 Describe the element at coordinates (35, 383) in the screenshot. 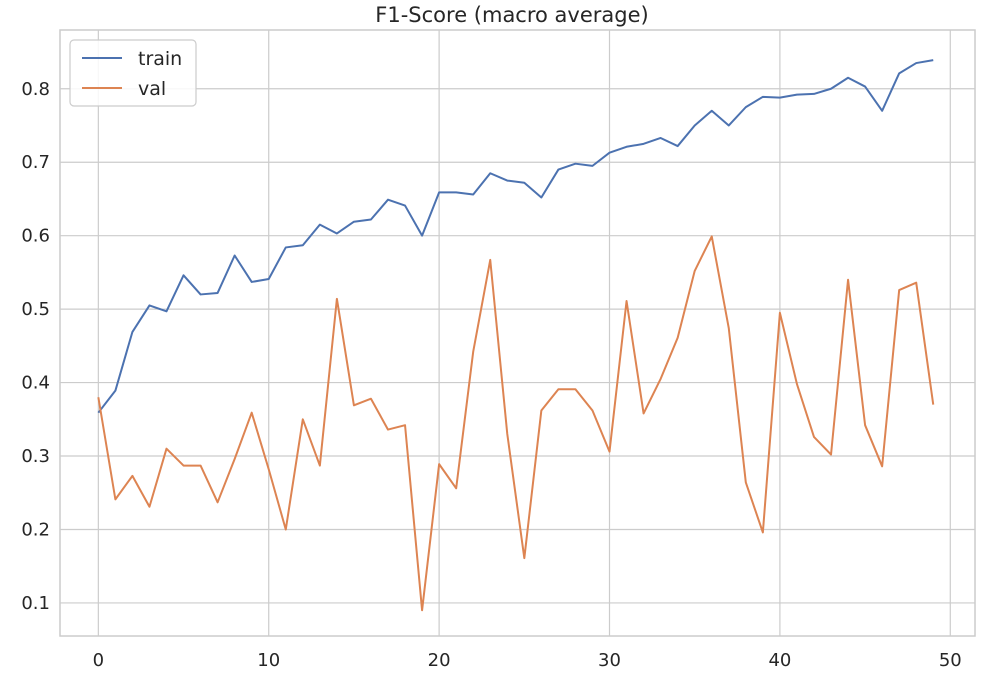

I see `y-tick-label: 0.4` at that location.